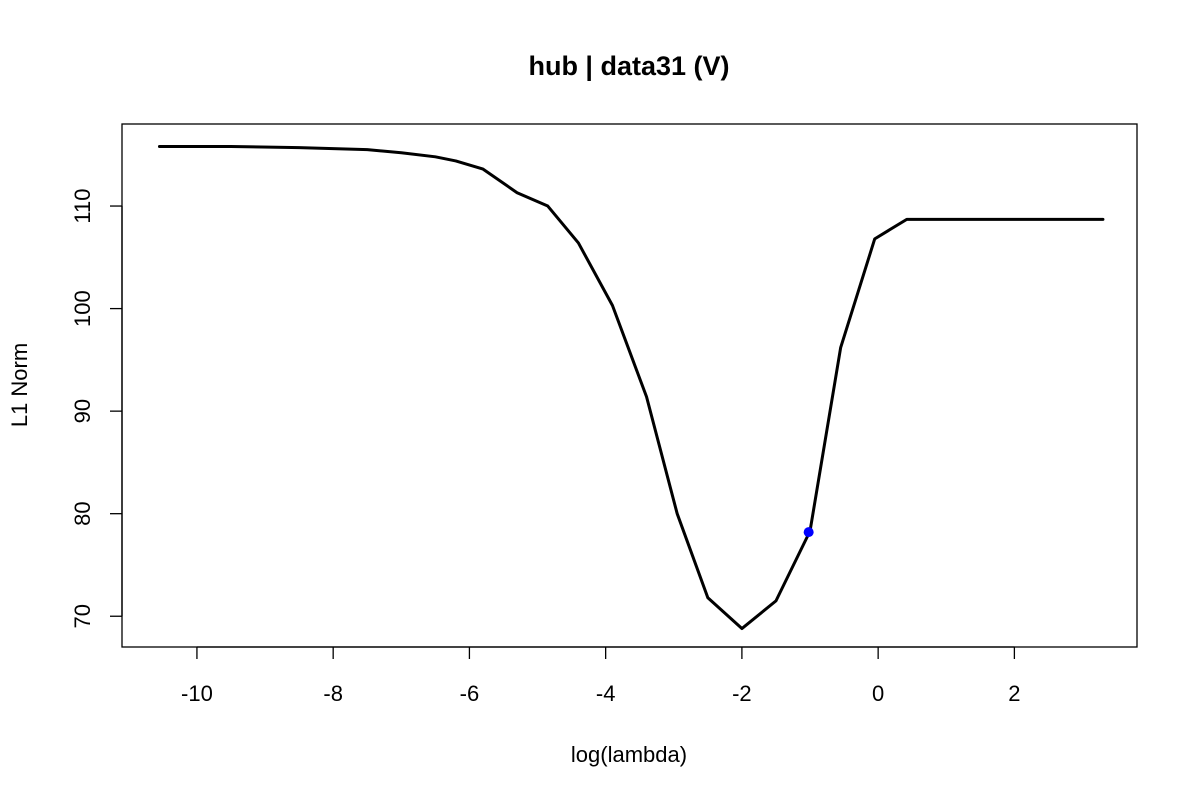  I want to click on y-tick-label: 110, so click(82, 206).